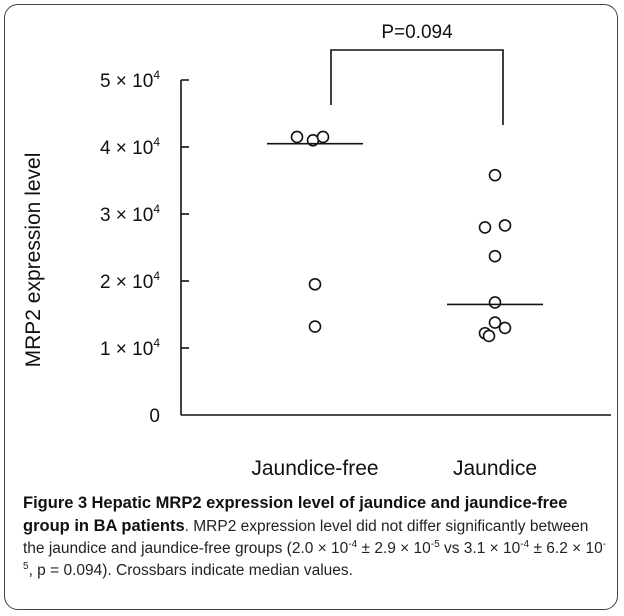 Image resolution: width=624 pixels, height=616 pixels. What do you see at coordinates (130, 281) in the screenshot?
I see `y-tick-label: 2 × 10⁴` at bounding box center [130, 281].